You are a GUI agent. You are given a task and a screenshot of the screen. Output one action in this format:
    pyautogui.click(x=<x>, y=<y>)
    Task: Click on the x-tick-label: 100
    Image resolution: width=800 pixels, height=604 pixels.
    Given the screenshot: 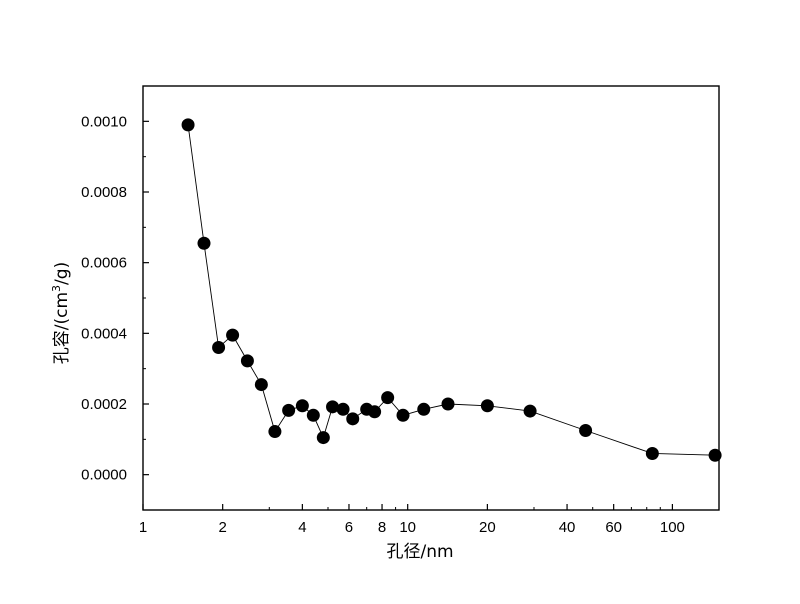 What is the action you would take?
    pyautogui.click(x=672, y=527)
    